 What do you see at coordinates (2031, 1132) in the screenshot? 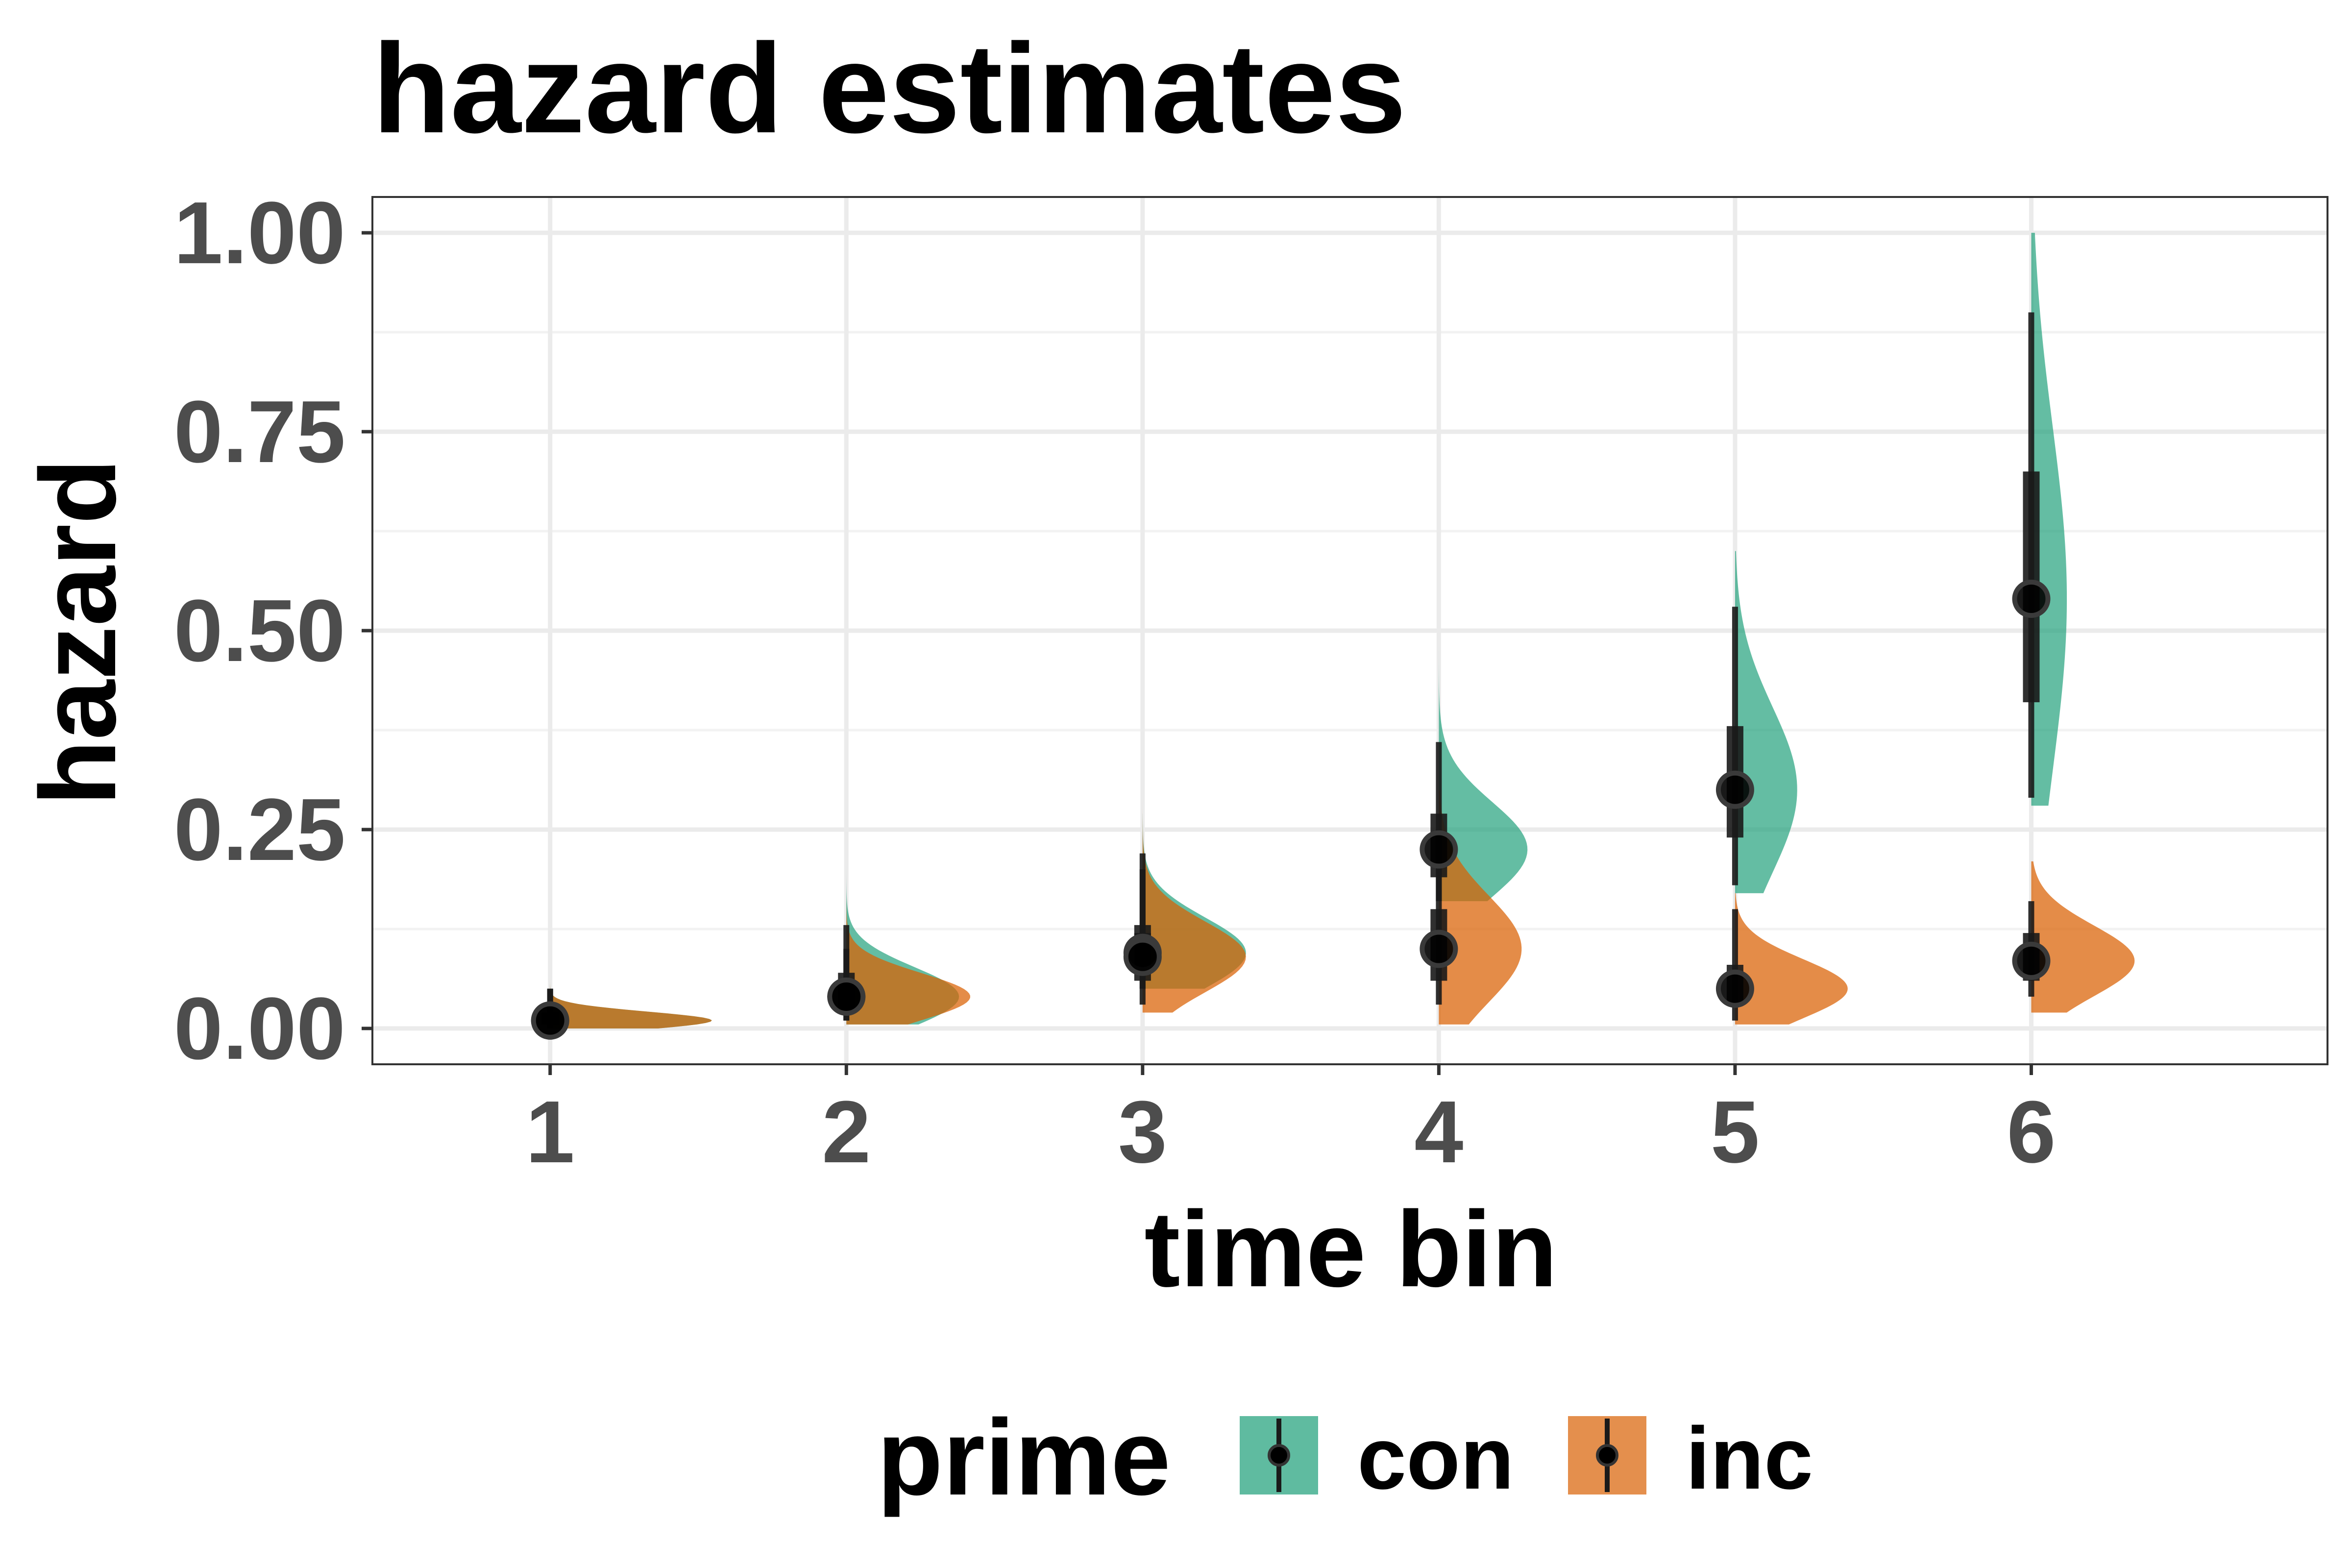
I see `x-tick-label: 6` at bounding box center [2031, 1132].